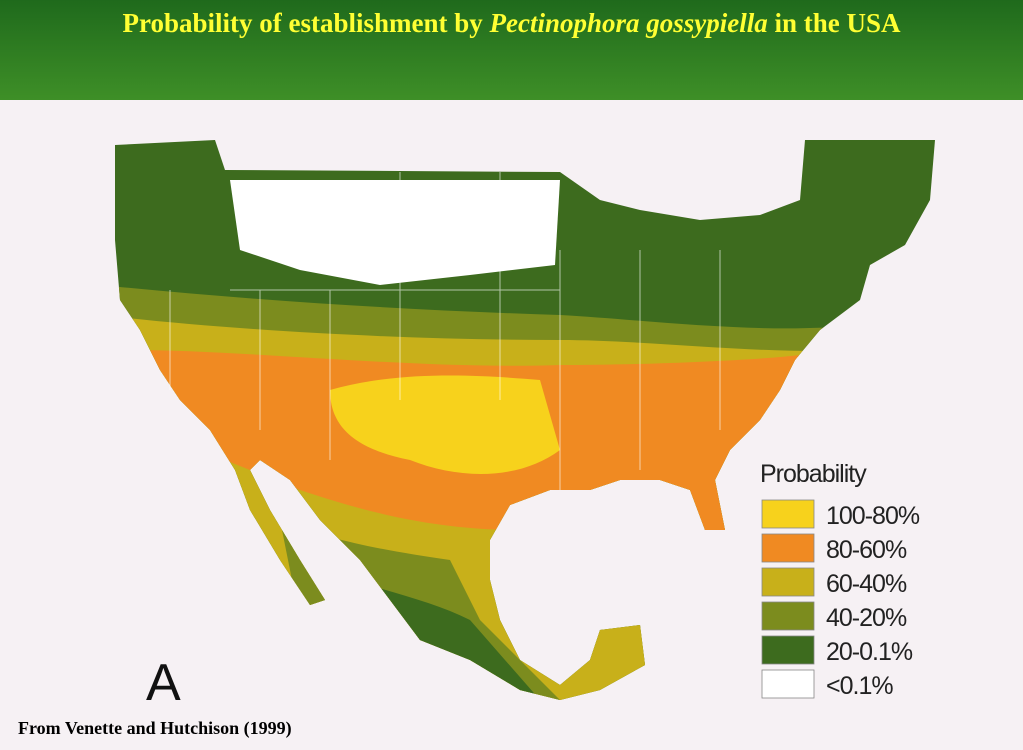  What do you see at coordinates (306, 23) in the screenshot?
I see `title-part: Probability of establishment by` at bounding box center [306, 23].